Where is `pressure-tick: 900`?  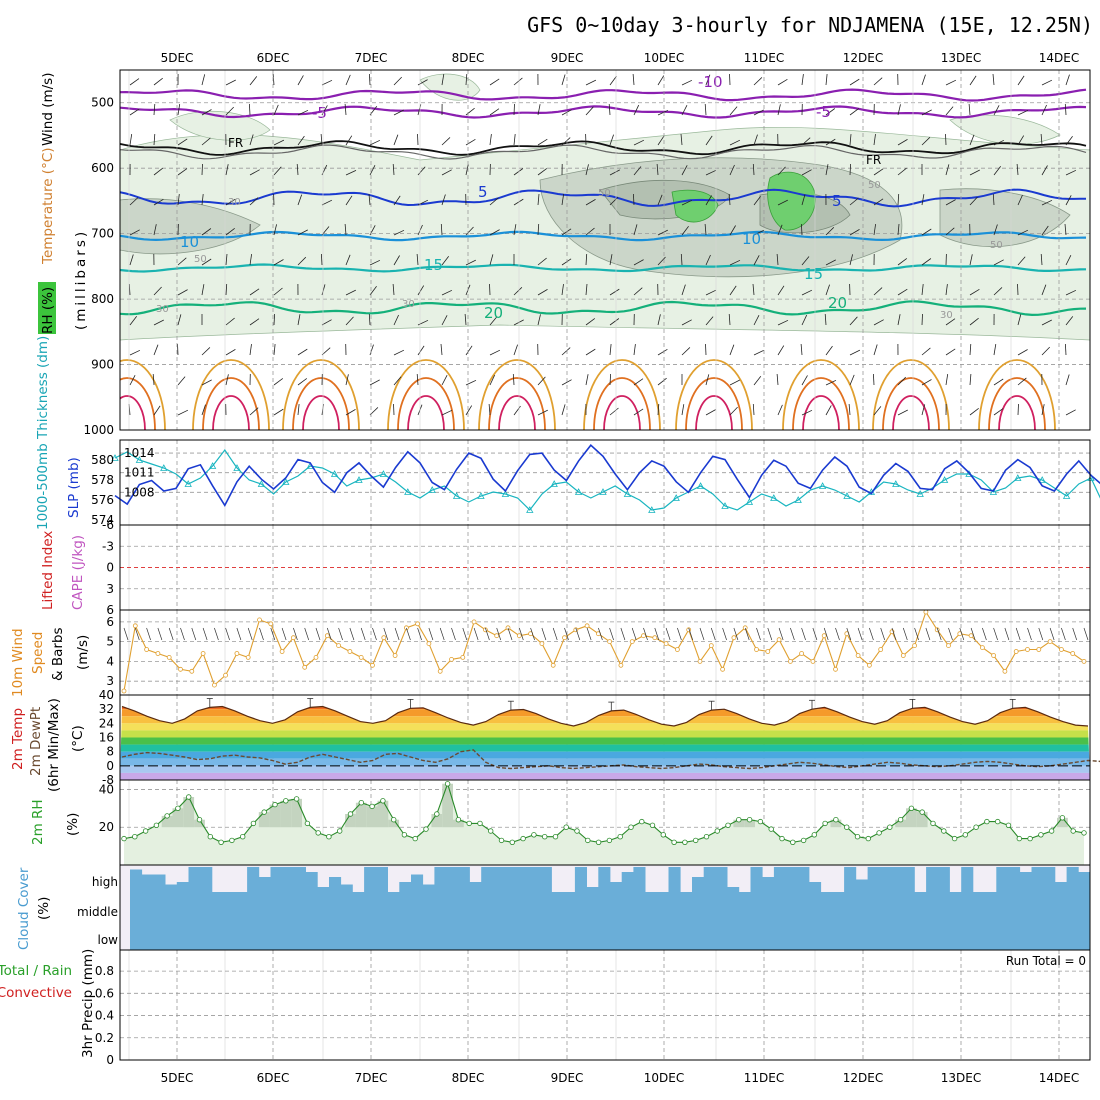
pressure-tick: 900 is located at coordinates (102, 365).